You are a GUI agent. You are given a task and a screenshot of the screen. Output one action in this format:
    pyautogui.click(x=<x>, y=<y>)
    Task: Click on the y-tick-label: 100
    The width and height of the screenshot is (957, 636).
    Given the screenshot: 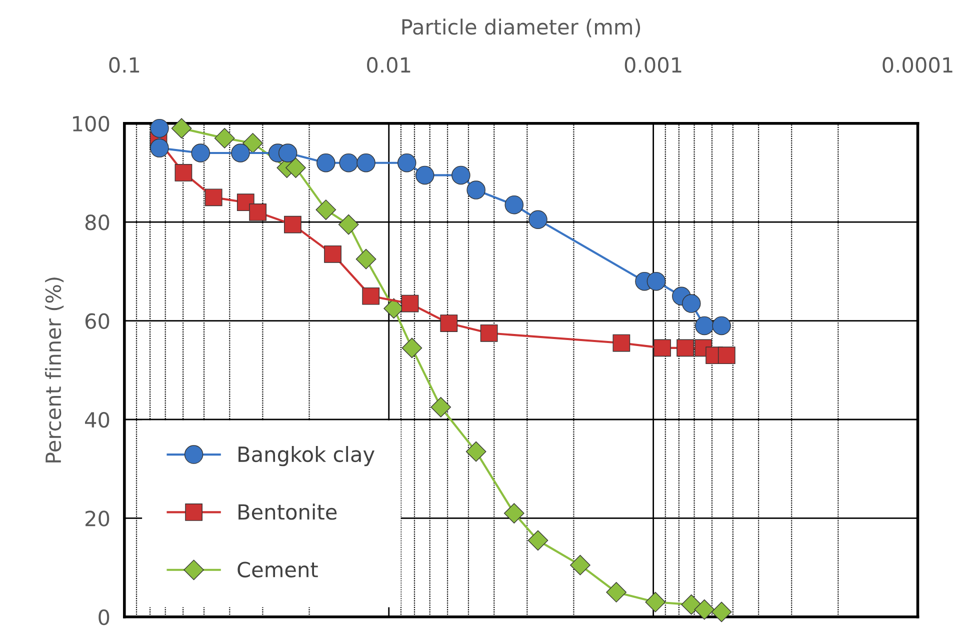 What is the action you would take?
    pyautogui.click(x=91, y=124)
    